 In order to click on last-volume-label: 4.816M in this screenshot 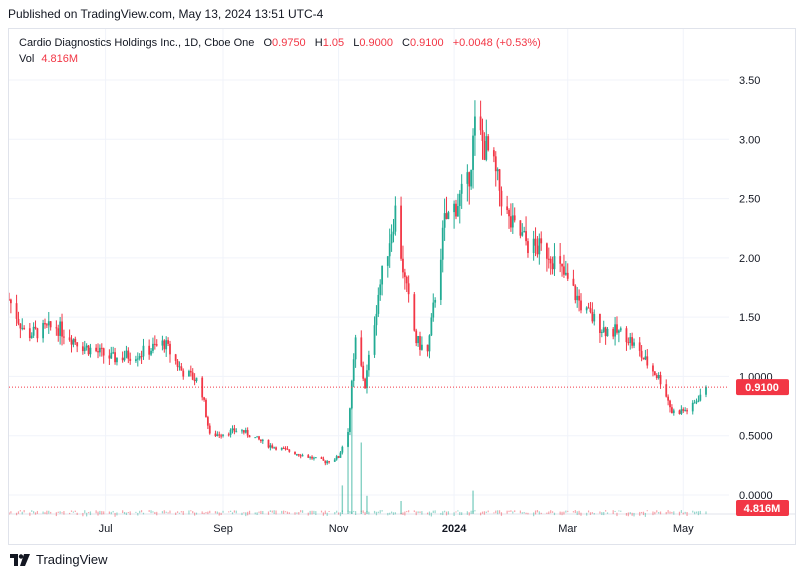, I will do `click(762, 509)`.